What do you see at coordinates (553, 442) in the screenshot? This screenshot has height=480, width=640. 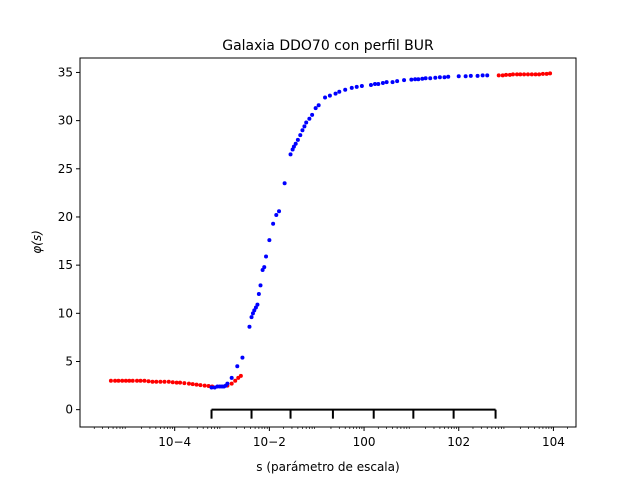 I see `x-tick-label: 104` at bounding box center [553, 442].